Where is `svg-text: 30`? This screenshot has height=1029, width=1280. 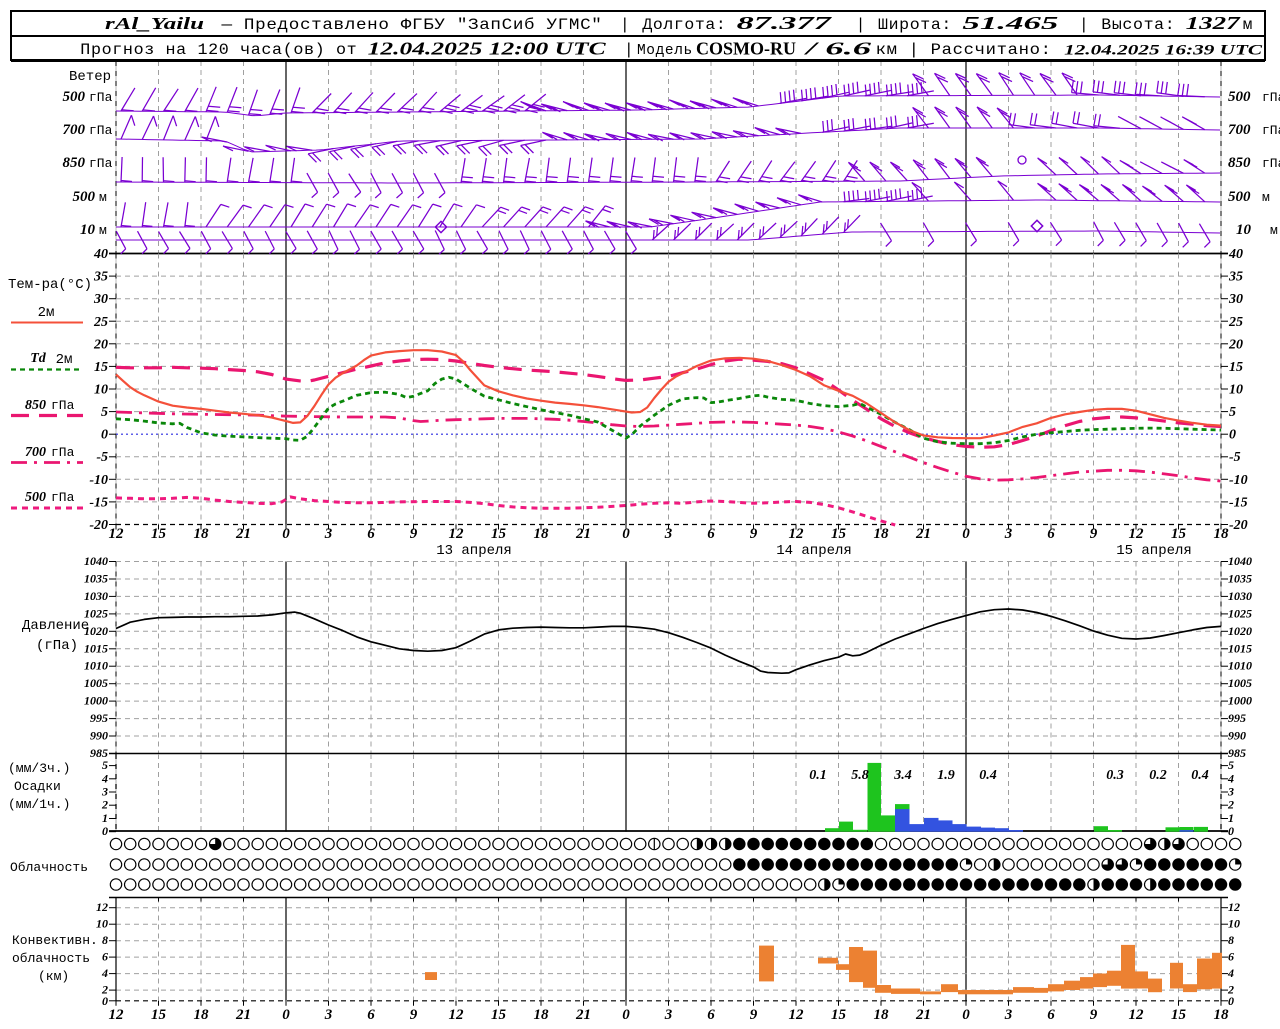 svg-text: 30 is located at coordinates (100, 299).